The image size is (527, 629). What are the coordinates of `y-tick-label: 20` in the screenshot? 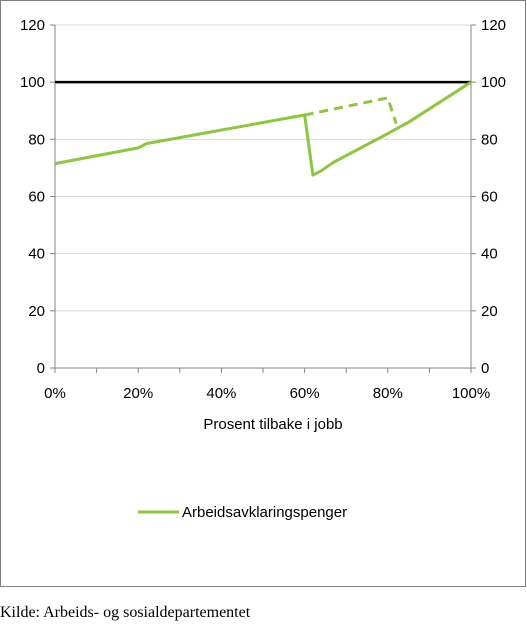 It's located at (36, 311).